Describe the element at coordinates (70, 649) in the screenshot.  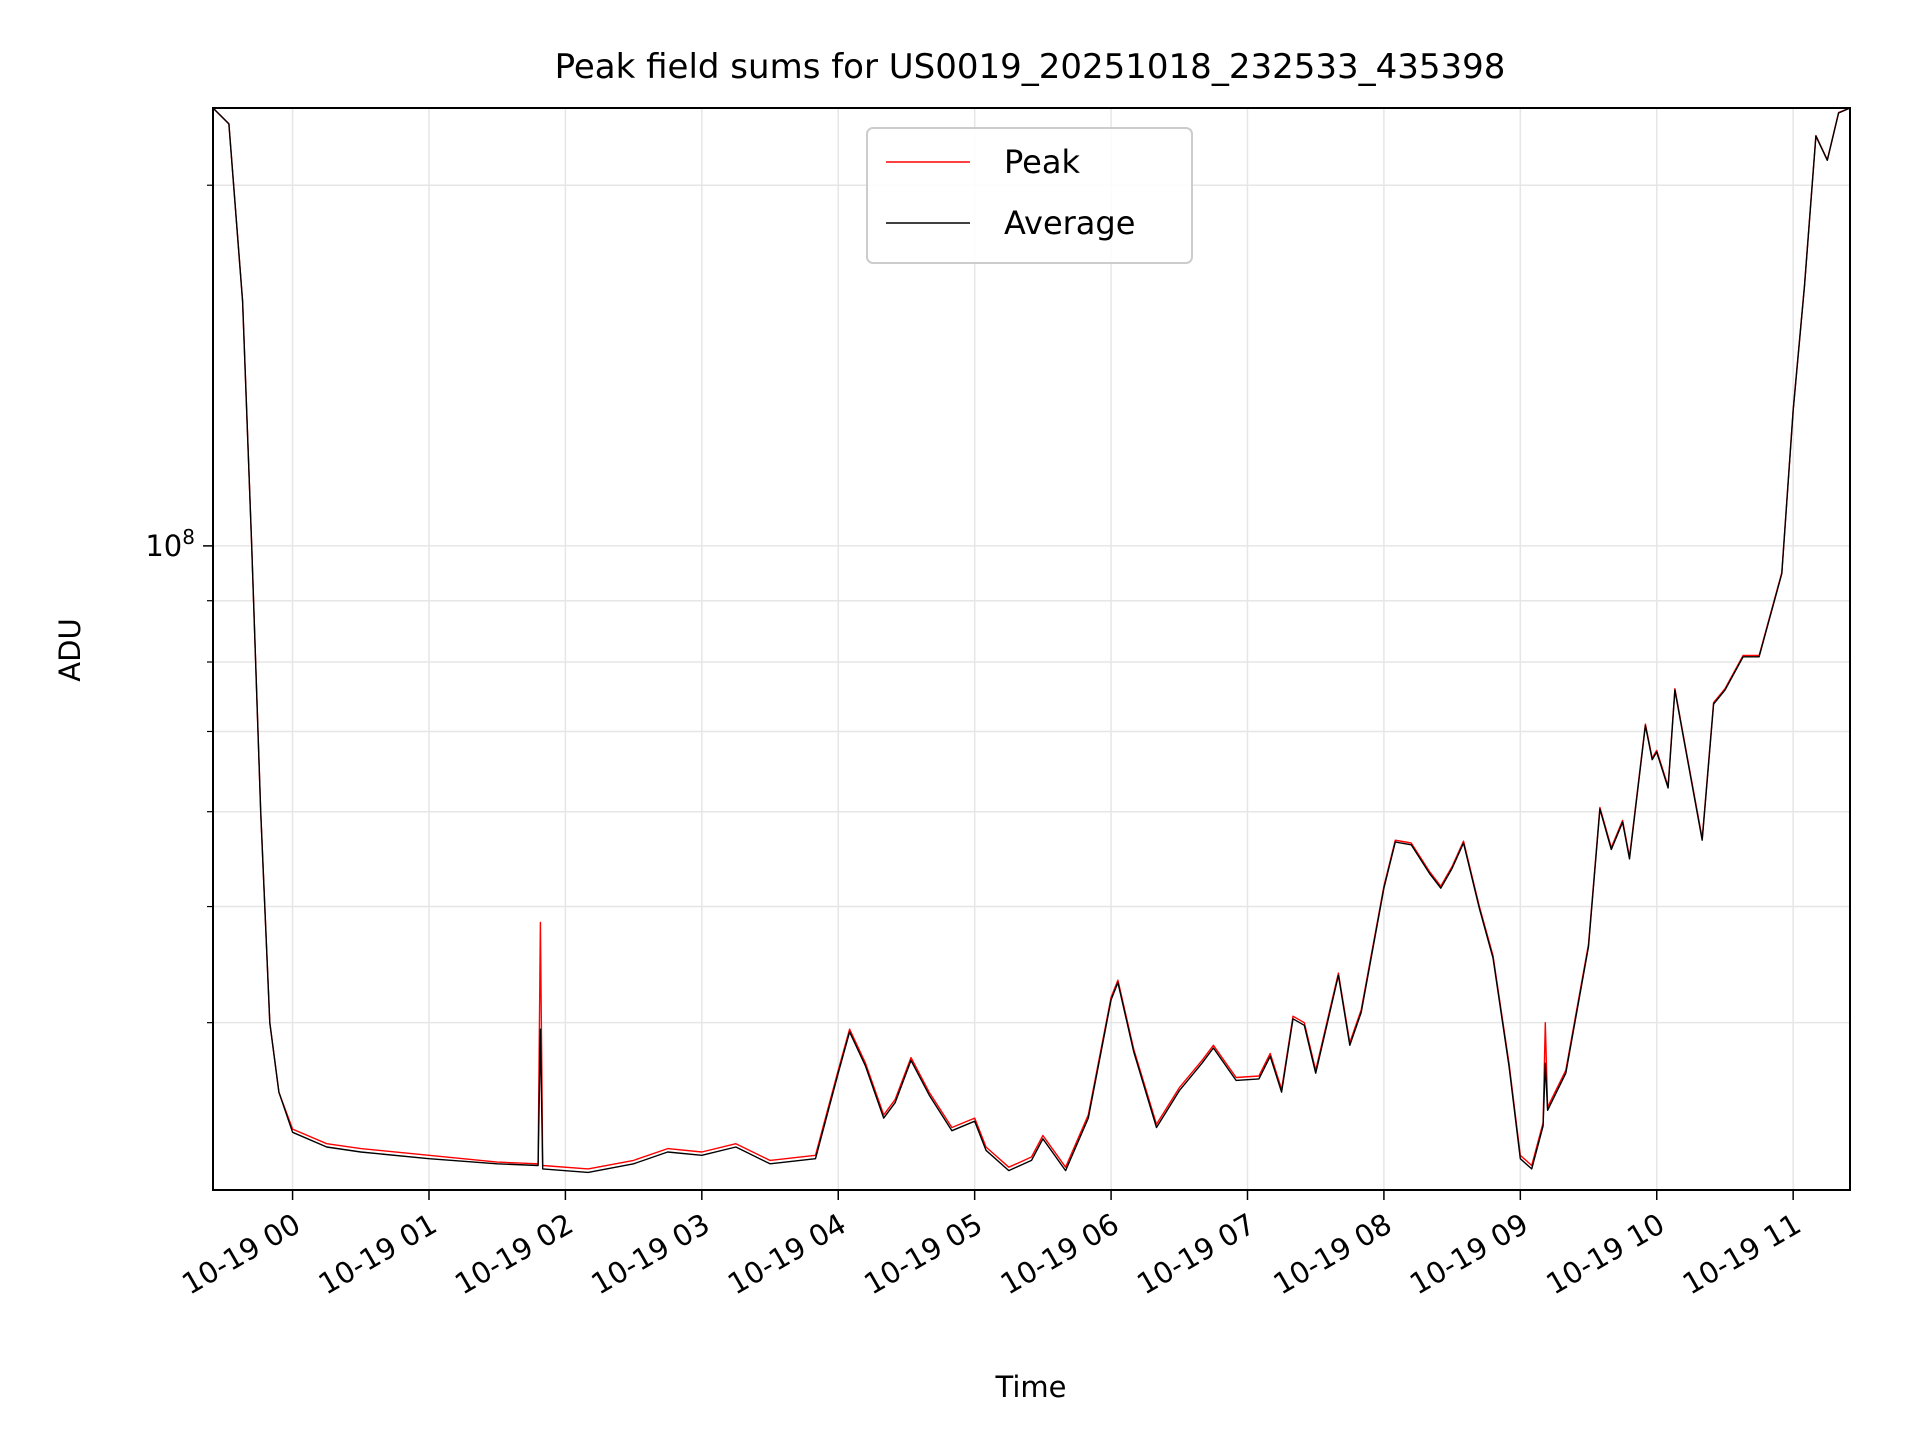
I see `y-axis-label: ADU` at that location.